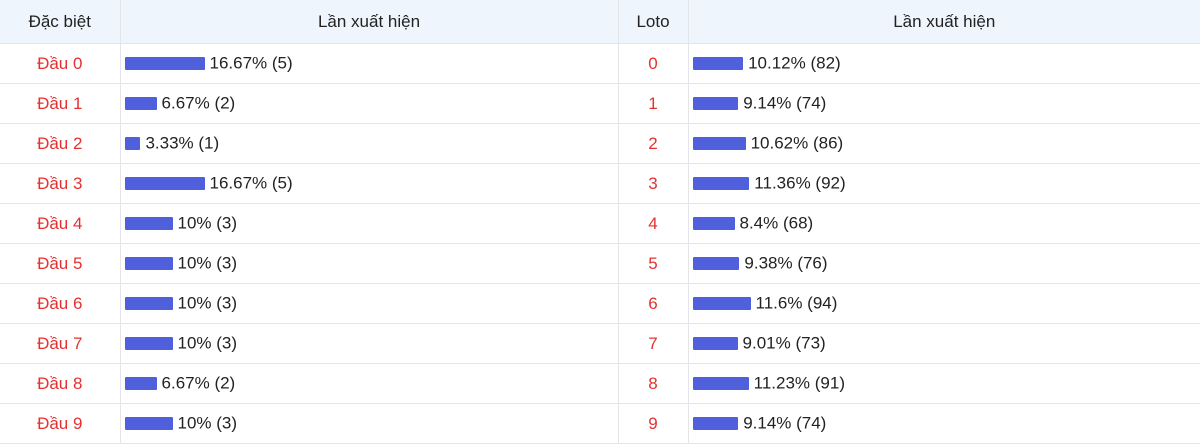 This screenshot has width=1200, height=445. I want to click on value-text: 9.01% (73), so click(784, 343).